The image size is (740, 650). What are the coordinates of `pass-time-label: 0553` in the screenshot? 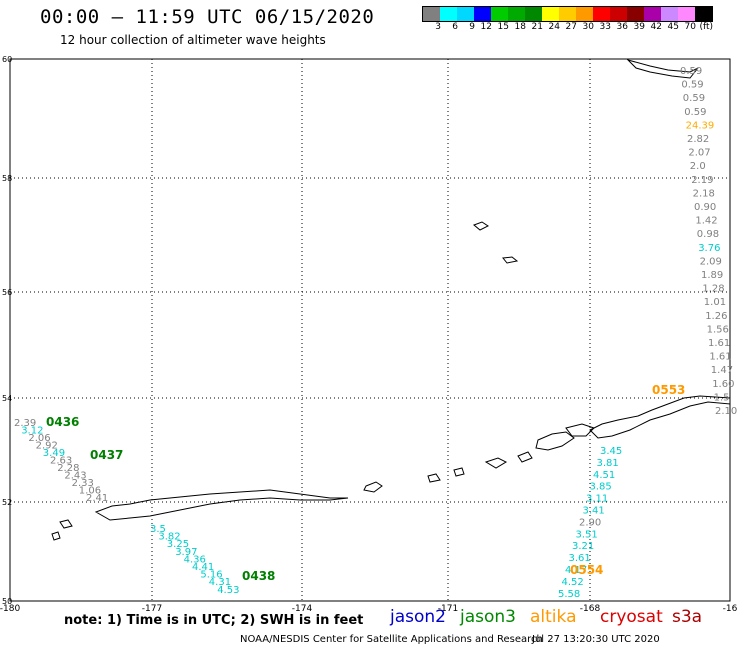 It's located at (668, 390).